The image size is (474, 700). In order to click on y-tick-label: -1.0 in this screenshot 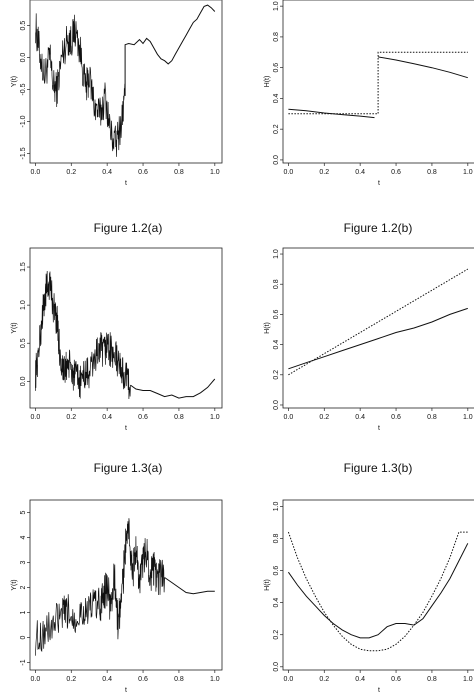, I will do `click(23, 121)`.